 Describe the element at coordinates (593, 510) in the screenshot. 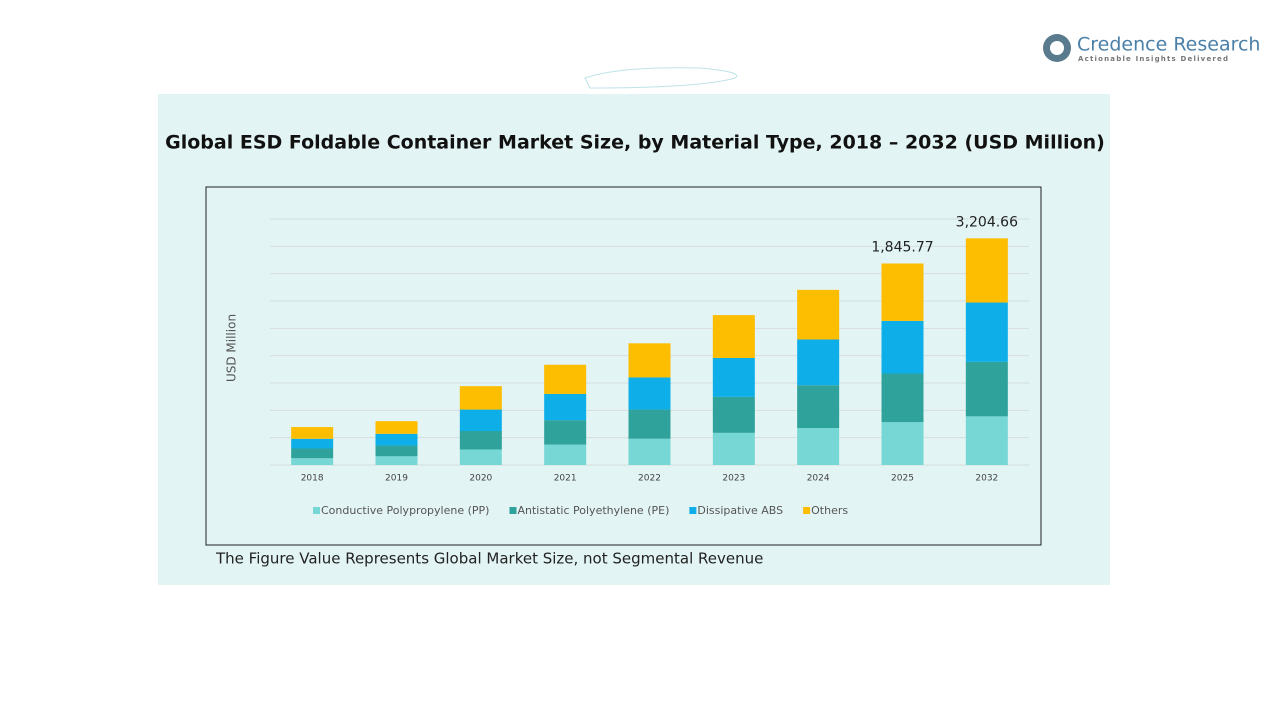

I see `legend-label: Antistatic Polyethylene (PE)` at that location.